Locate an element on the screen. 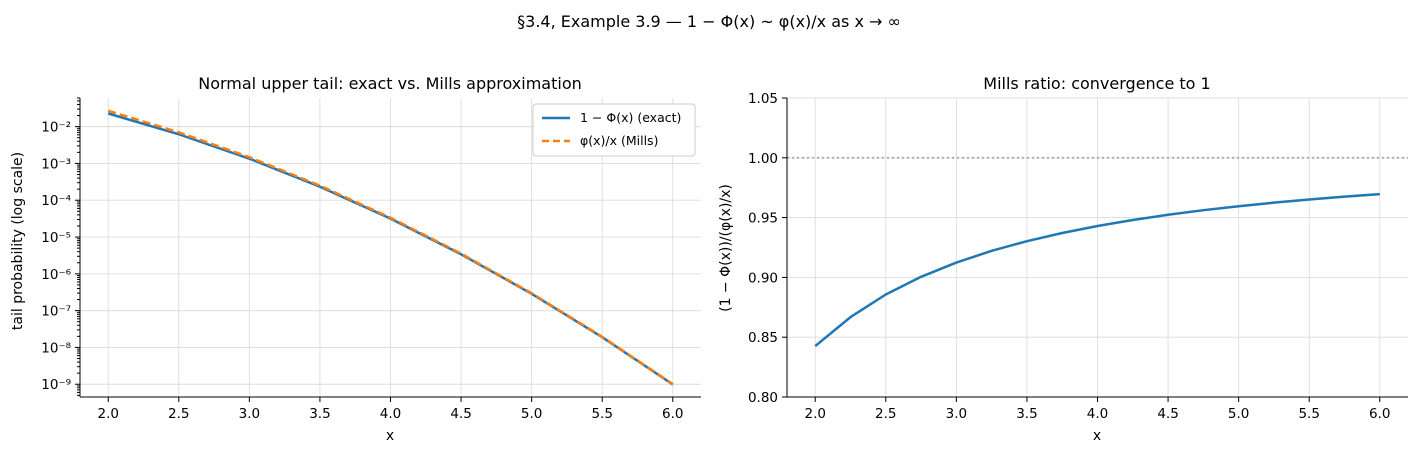 The width and height of the screenshot is (1419, 454). left-y-ticks: 10⁻² 10⁻³ 10⁻⁴ 10⁻⁵ 10⁻⁶ 10⁻⁷ 10⁻⁸ 10⁻⁹ is located at coordinates (60, 246).